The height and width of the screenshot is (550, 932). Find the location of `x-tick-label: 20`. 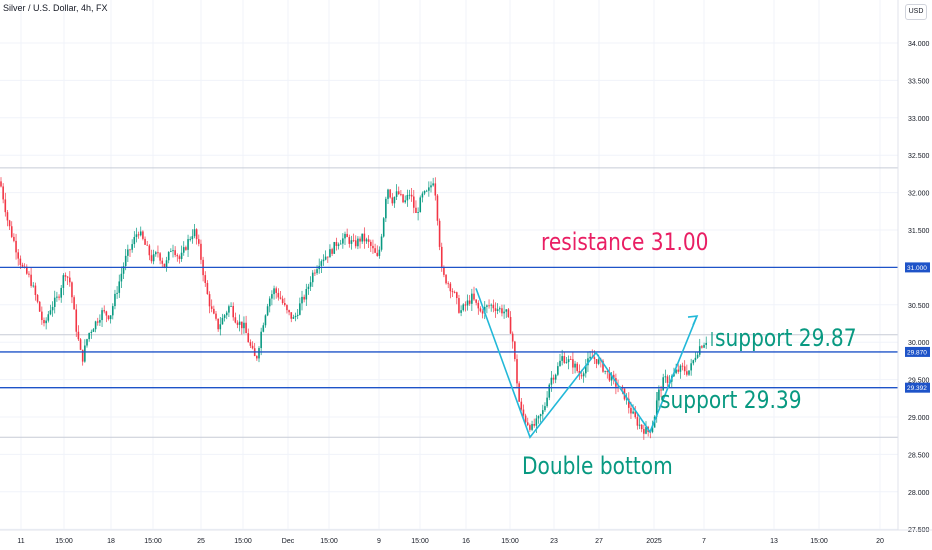

x-tick-label: 20 is located at coordinates (880, 541).